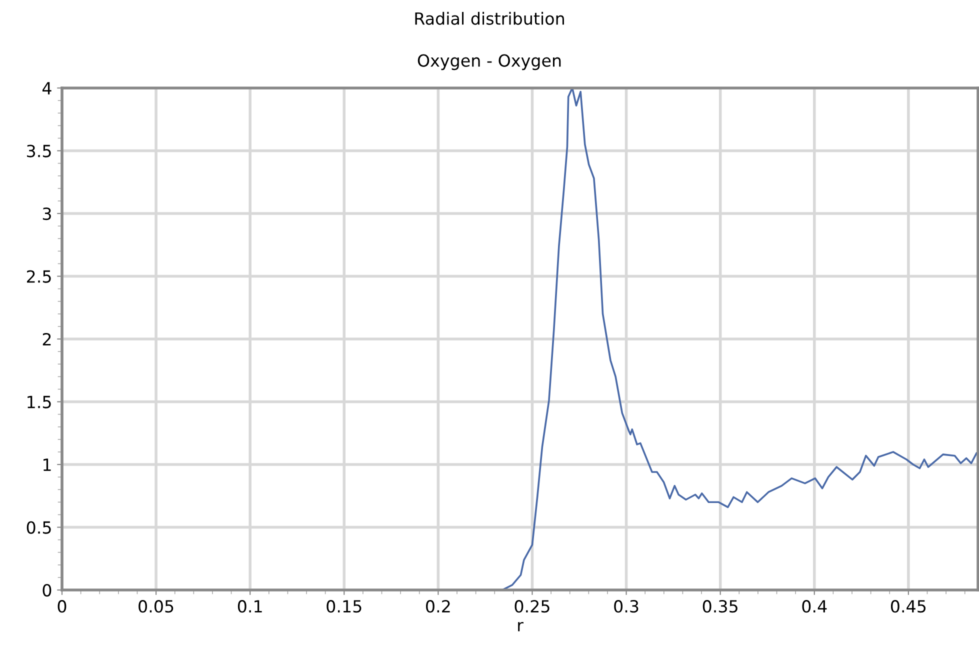 The height and width of the screenshot is (656, 979). I want to click on x-tick-label: 0.45, so click(908, 606).